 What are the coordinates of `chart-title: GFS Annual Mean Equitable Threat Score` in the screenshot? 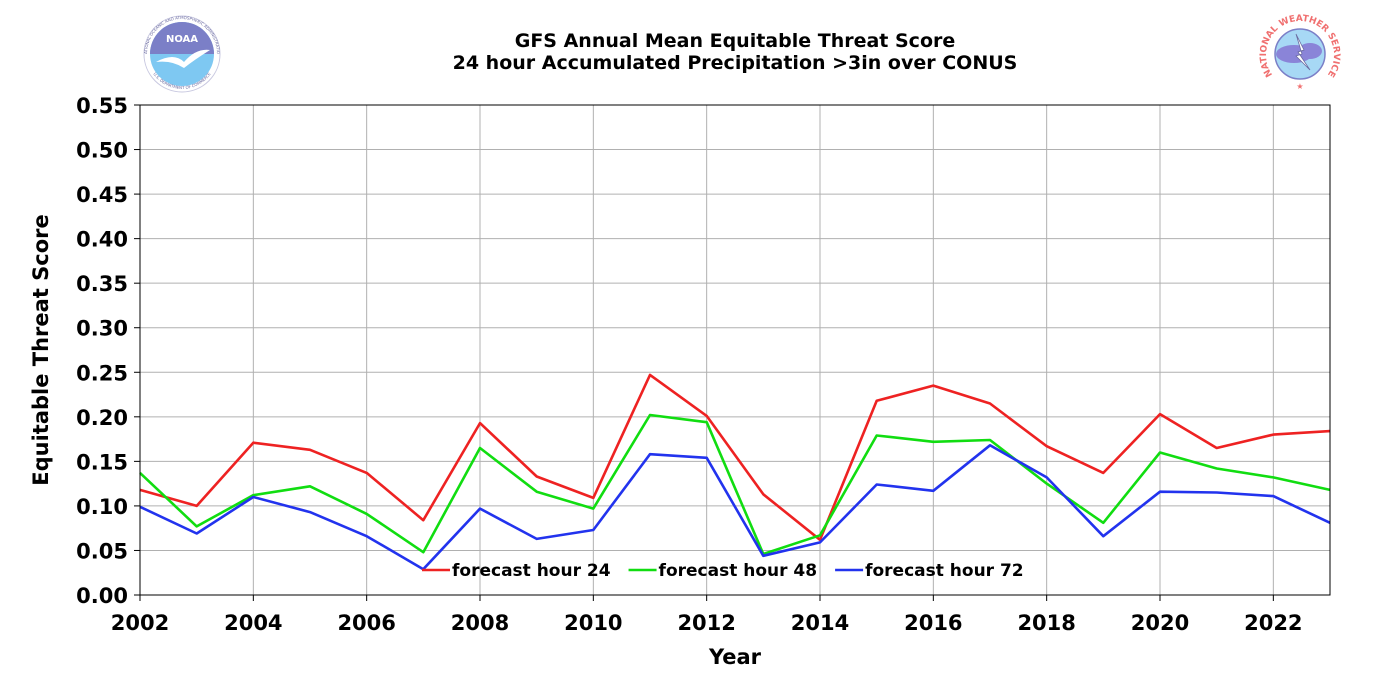 It's located at (735, 41).